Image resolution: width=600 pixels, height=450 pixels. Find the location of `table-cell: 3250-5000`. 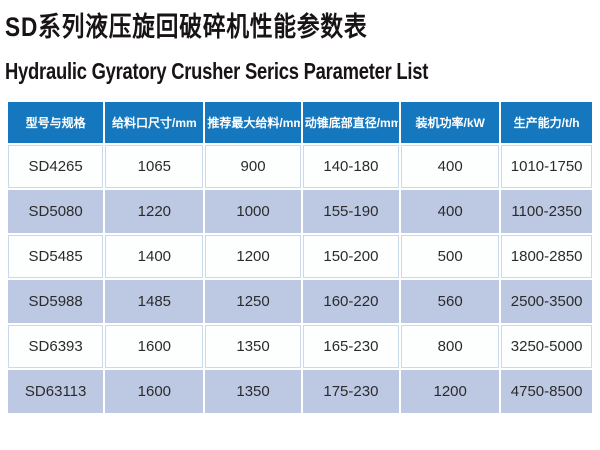

table-cell: 3250-5000 is located at coordinates (546, 346).